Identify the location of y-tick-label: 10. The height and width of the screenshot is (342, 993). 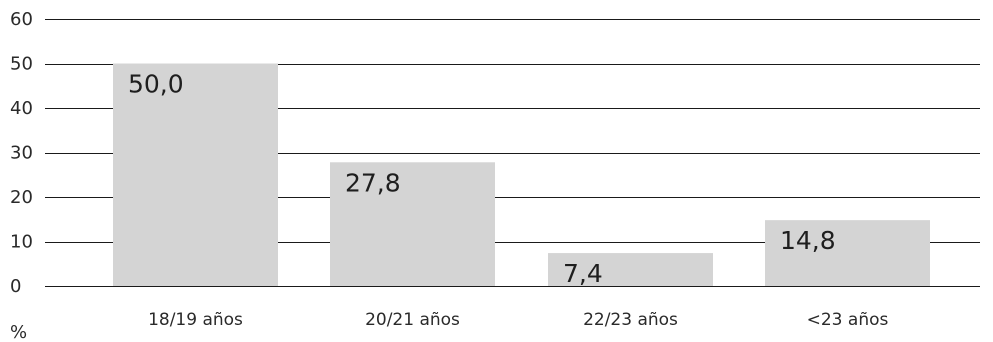
(21, 242).